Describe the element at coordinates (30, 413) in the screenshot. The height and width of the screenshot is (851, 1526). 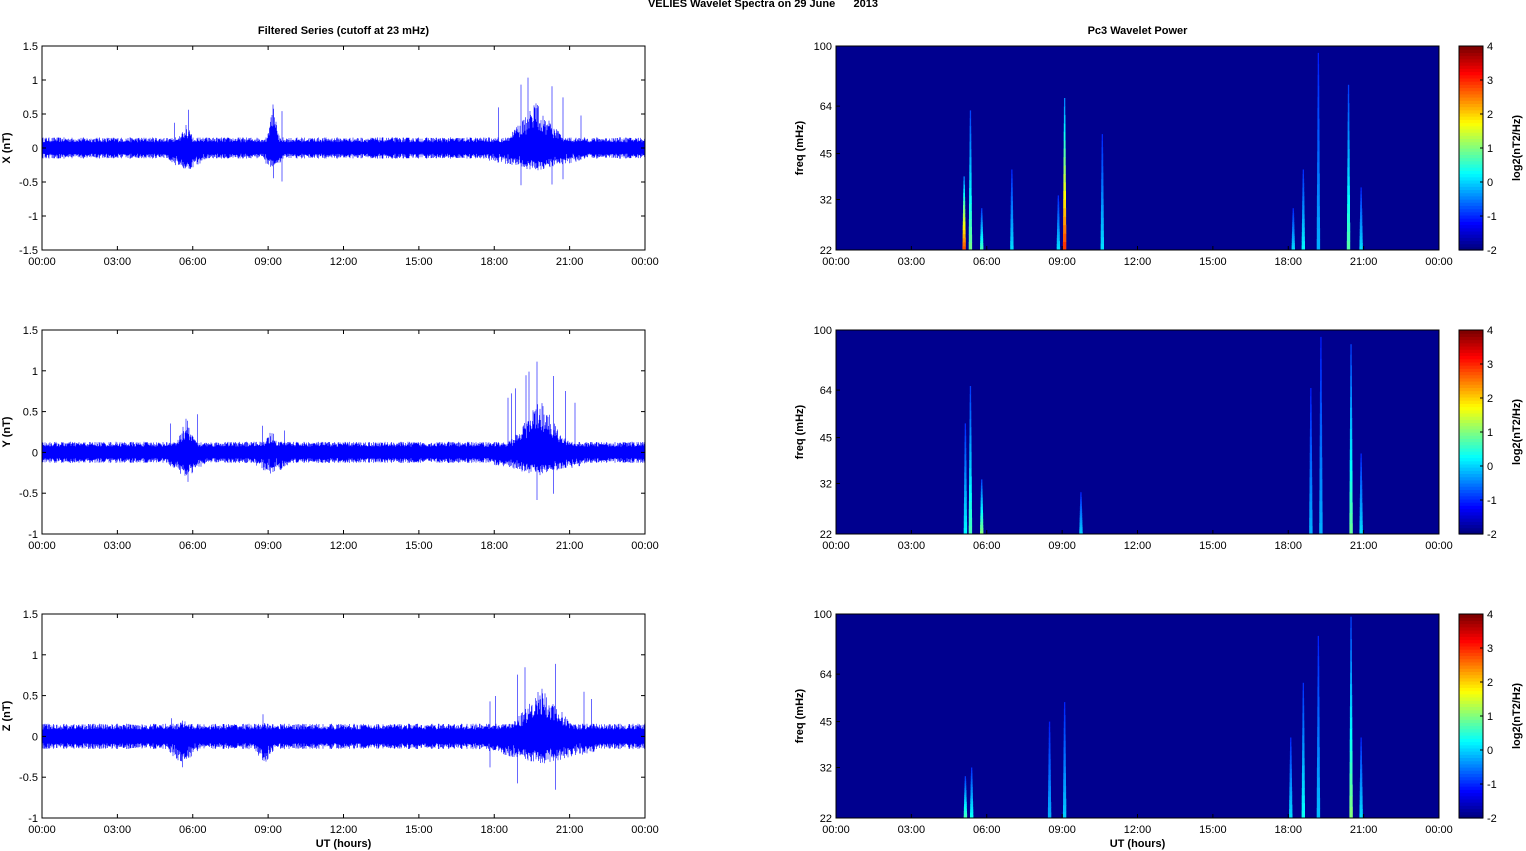
I see `y-tick-label: 0.5` at that location.